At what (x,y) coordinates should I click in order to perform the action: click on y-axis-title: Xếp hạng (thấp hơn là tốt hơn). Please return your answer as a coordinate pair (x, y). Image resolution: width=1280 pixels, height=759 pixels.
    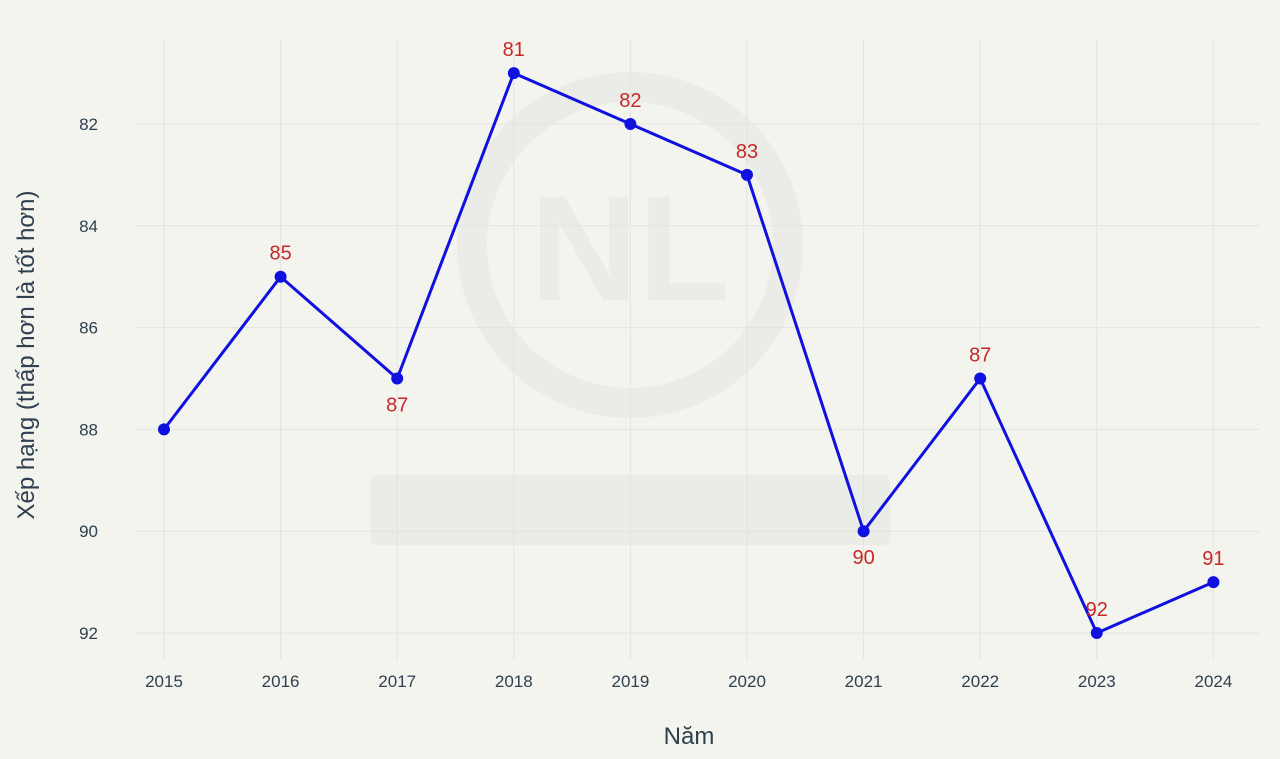
    Looking at the image, I should click on (26, 354).